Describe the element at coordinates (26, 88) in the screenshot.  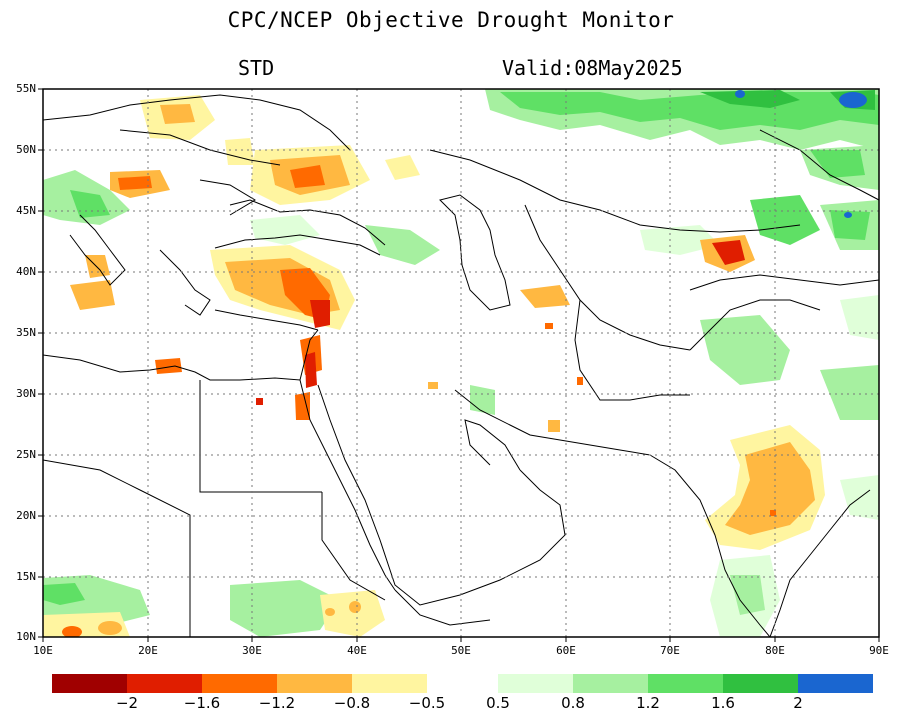
I see `lat-label: 55N` at that location.